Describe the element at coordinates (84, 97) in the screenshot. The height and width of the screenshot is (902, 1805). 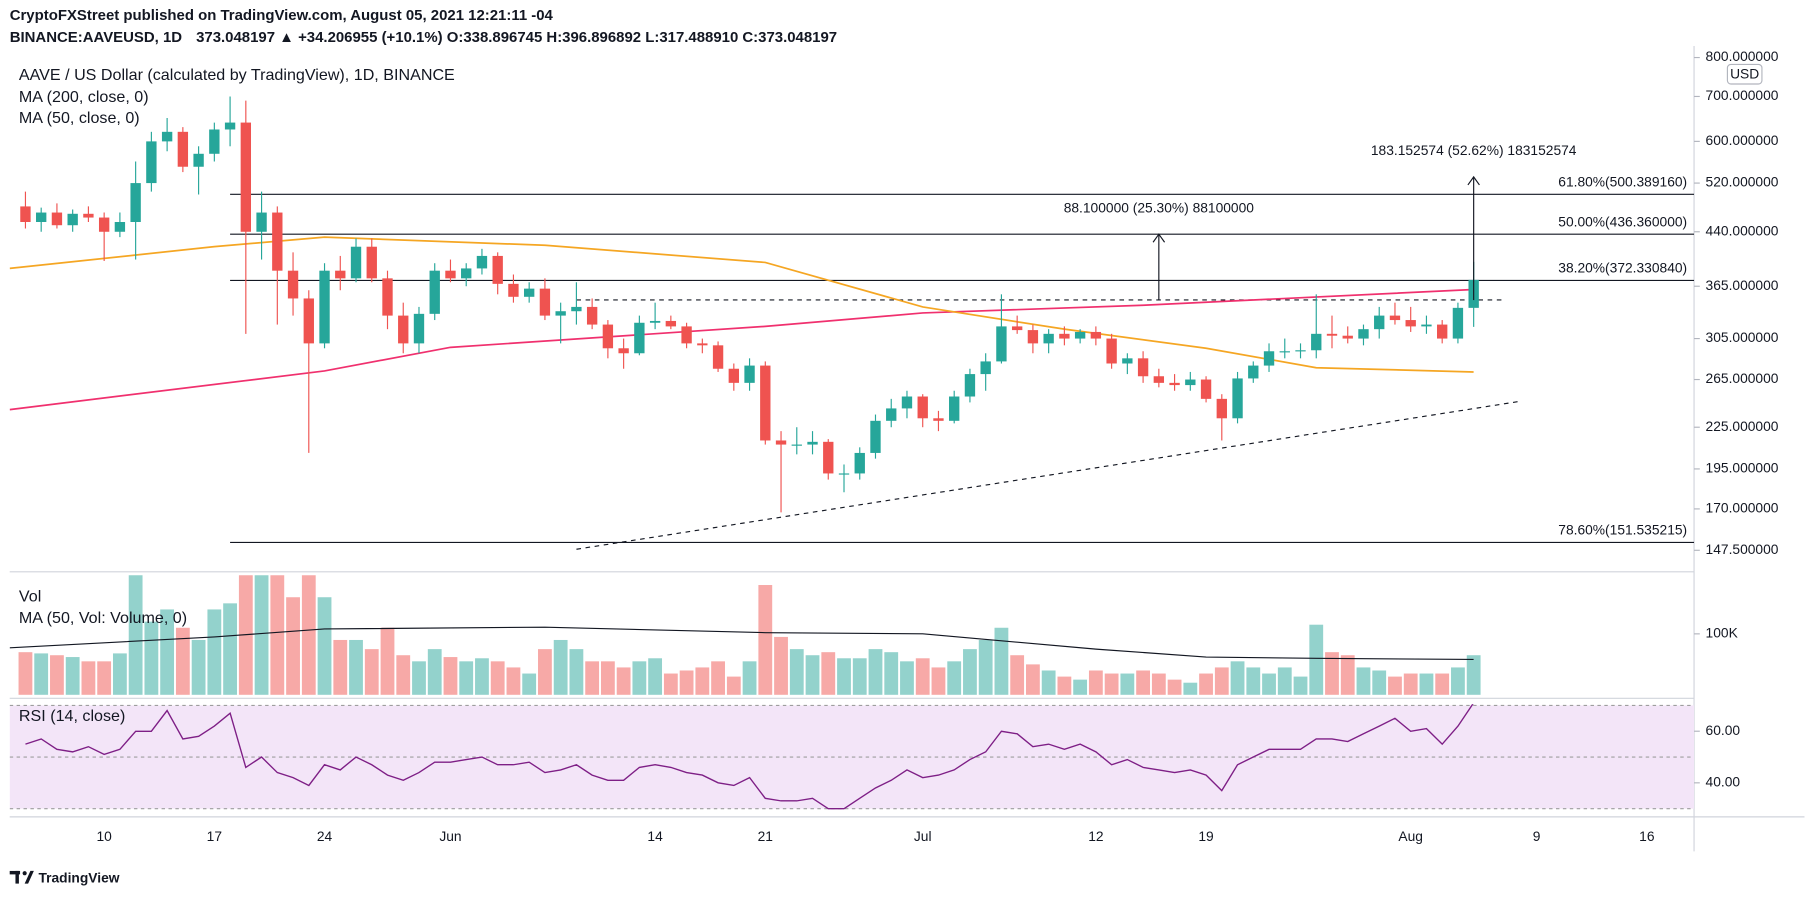
I see `legend-entry: MA (200, close, 0)` at that location.